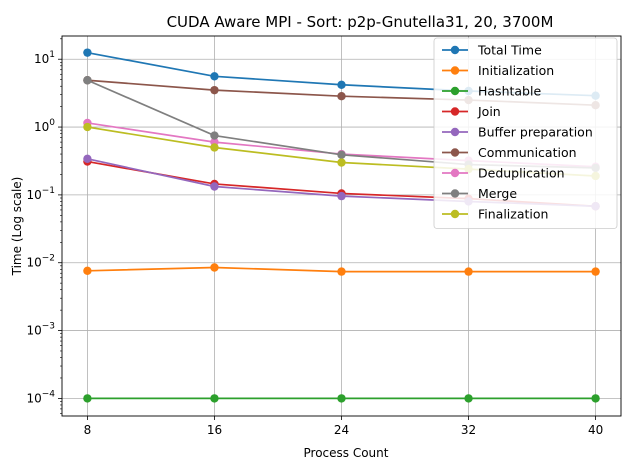 Image resolution: width=630 pixels, height=470 pixels. I want to click on legend-label: Communication, so click(527, 152).